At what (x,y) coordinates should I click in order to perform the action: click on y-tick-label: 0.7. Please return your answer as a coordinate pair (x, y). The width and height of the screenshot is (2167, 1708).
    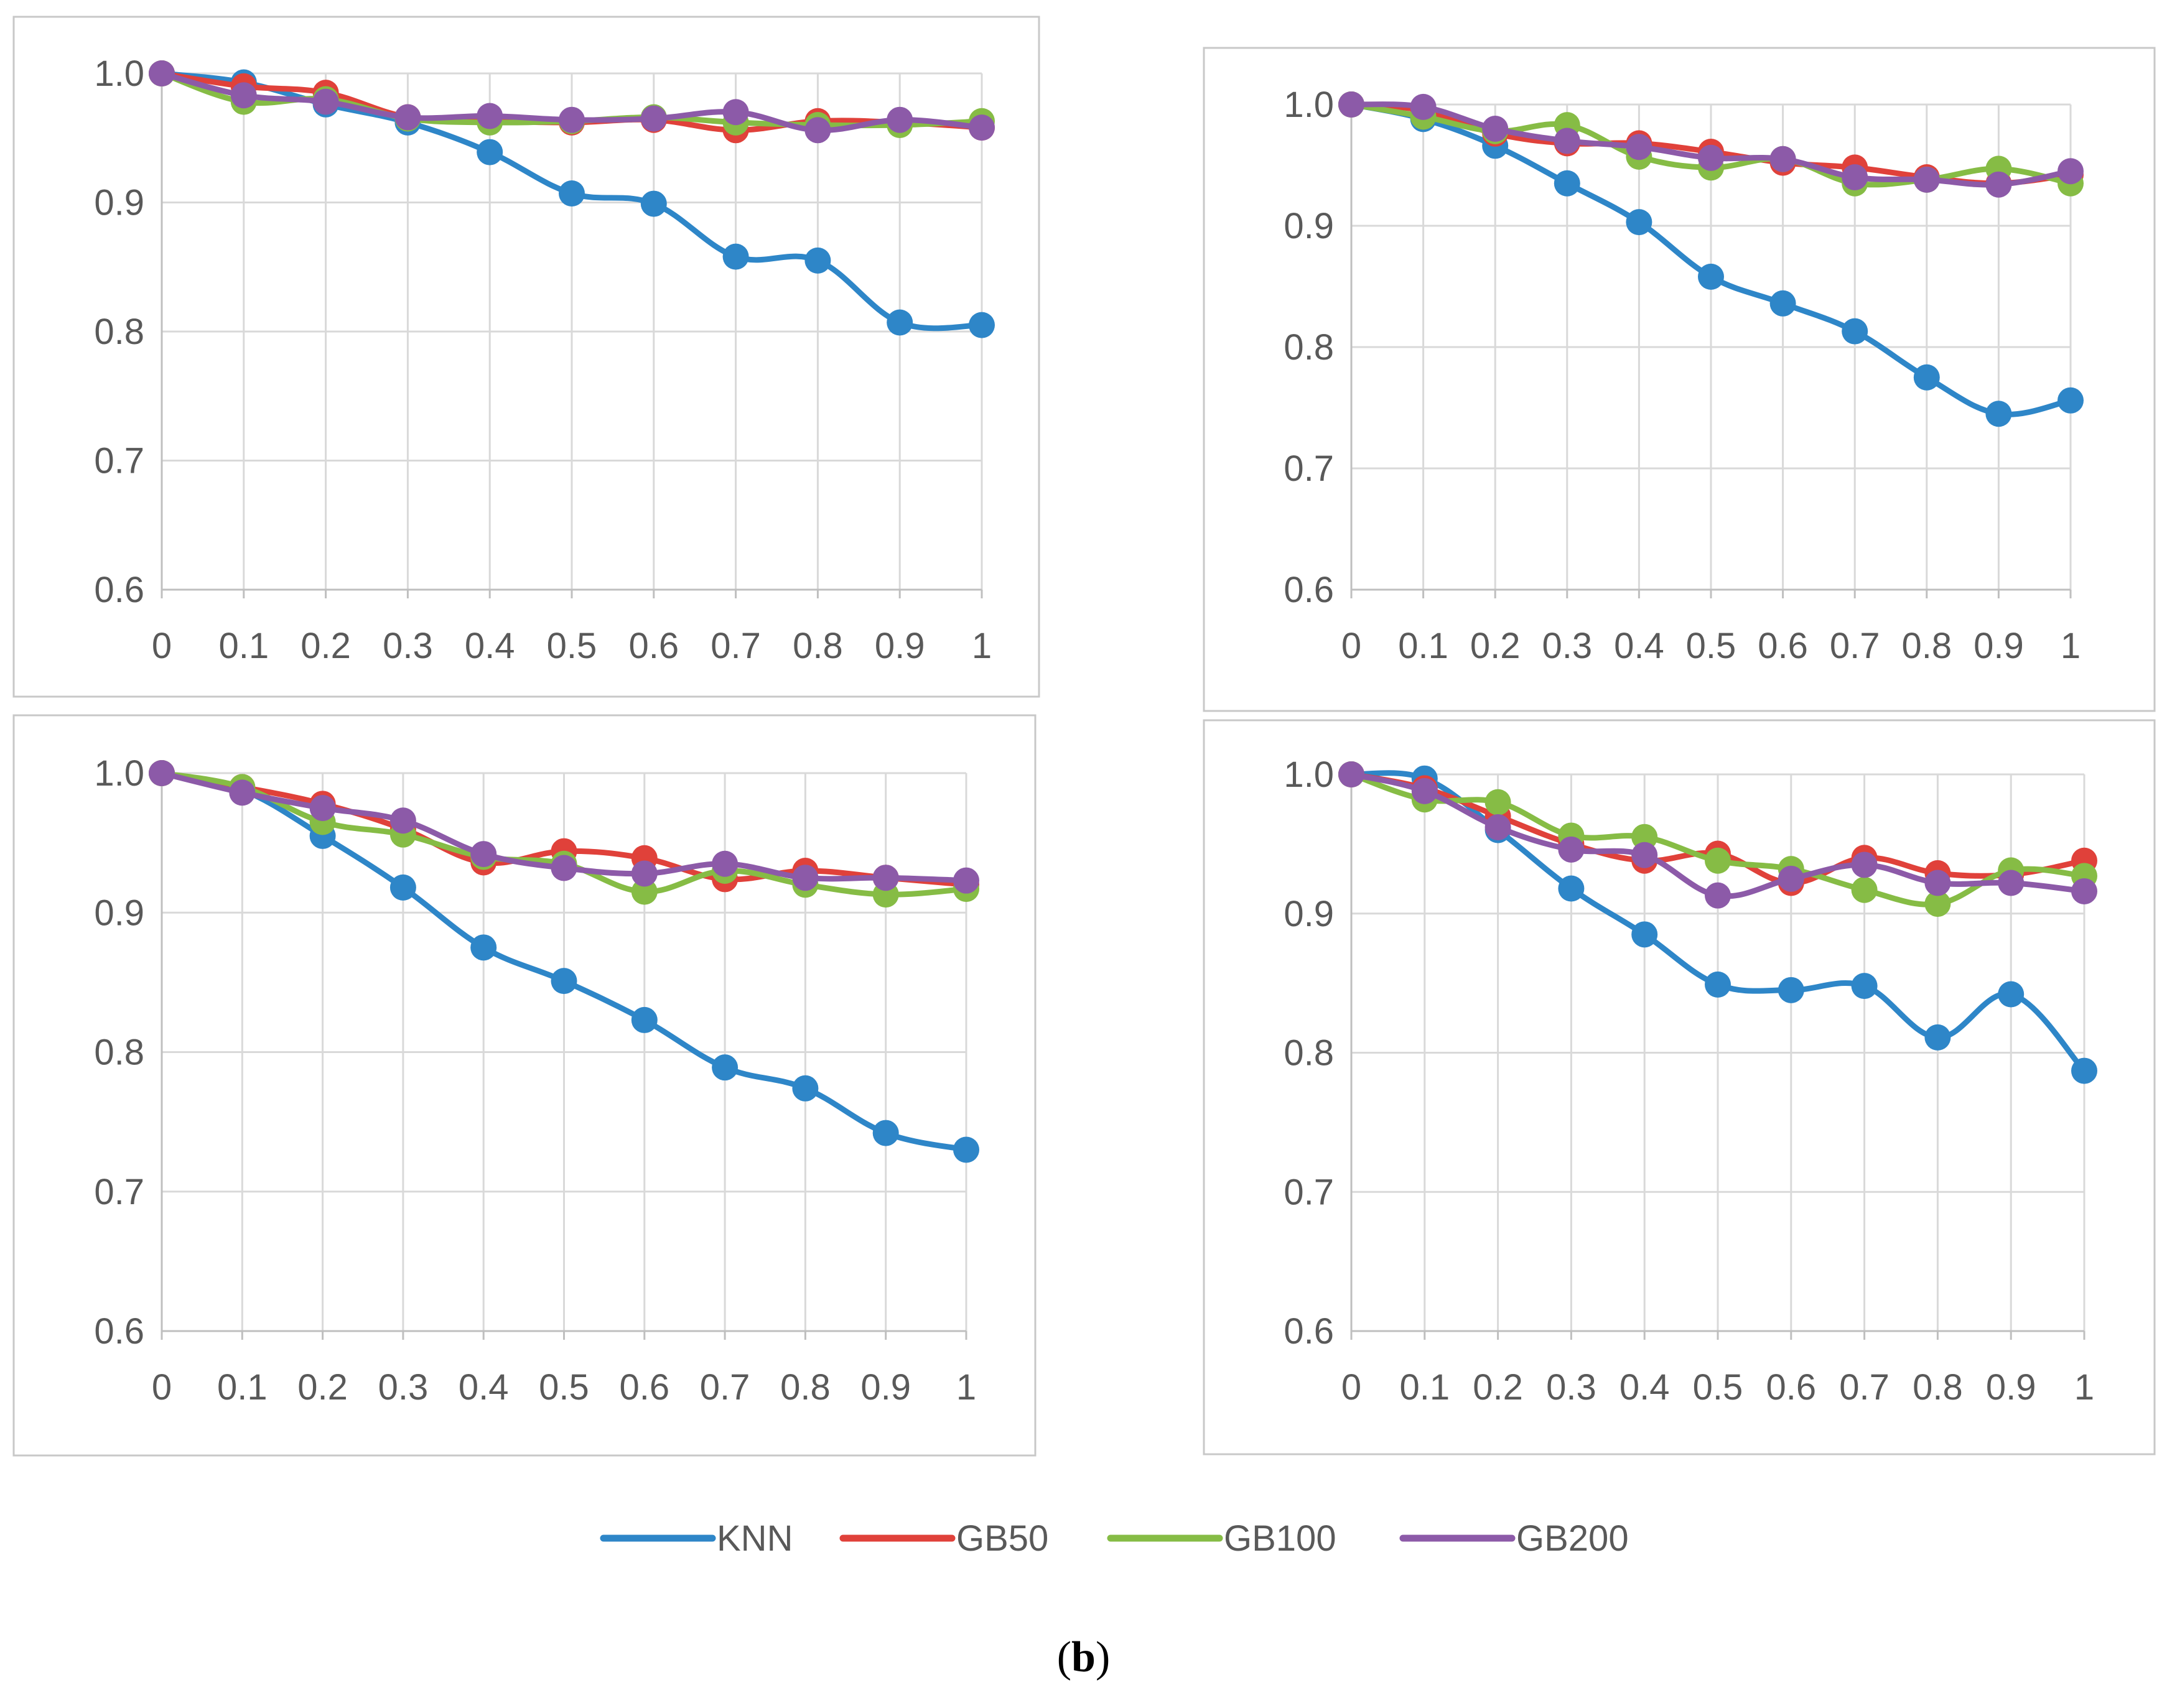
    Looking at the image, I should click on (119, 461).